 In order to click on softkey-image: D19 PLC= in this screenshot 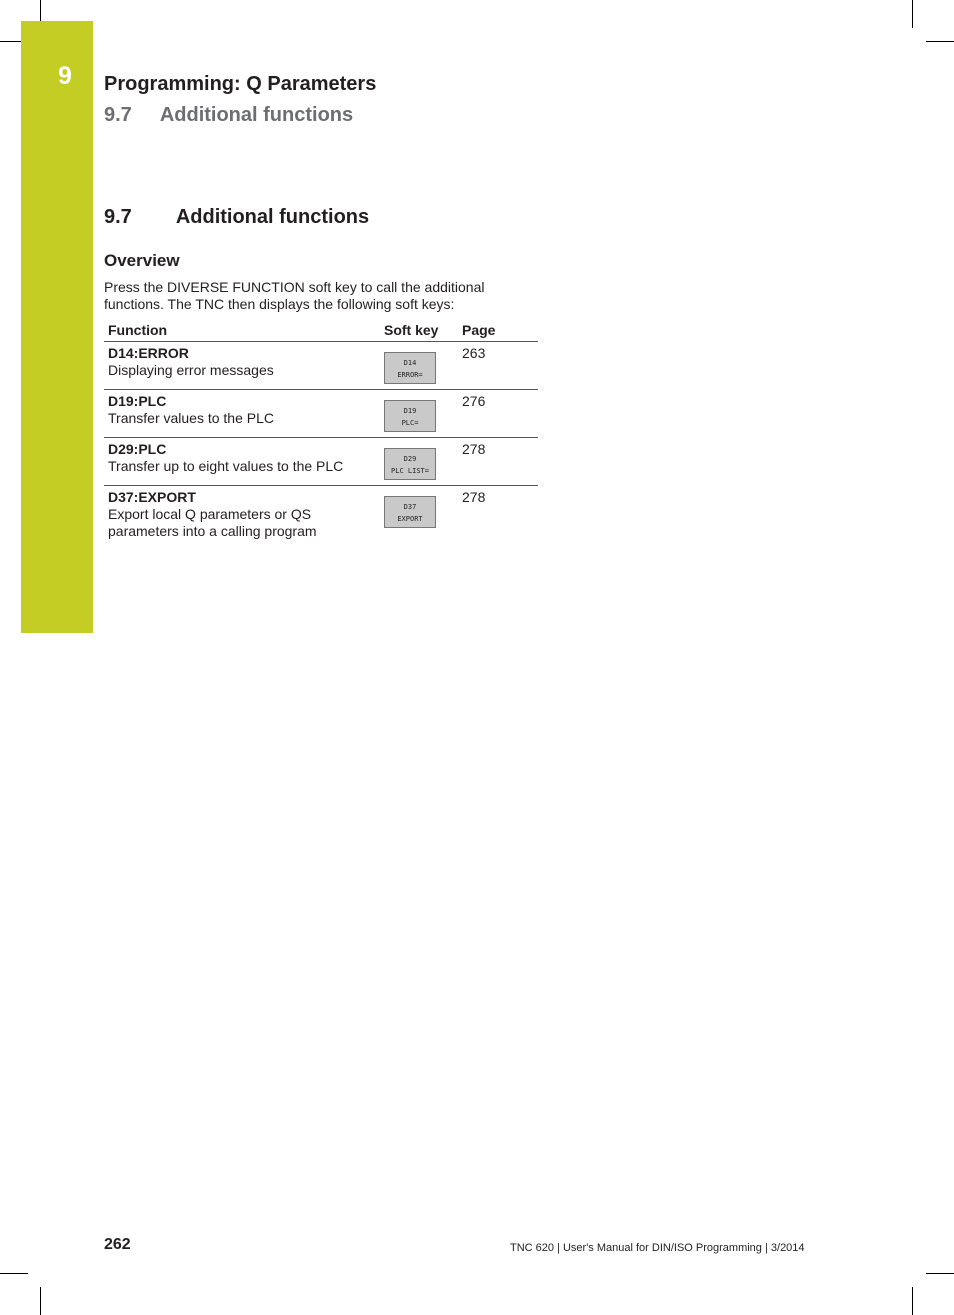, I will do `click(410, 416)`.